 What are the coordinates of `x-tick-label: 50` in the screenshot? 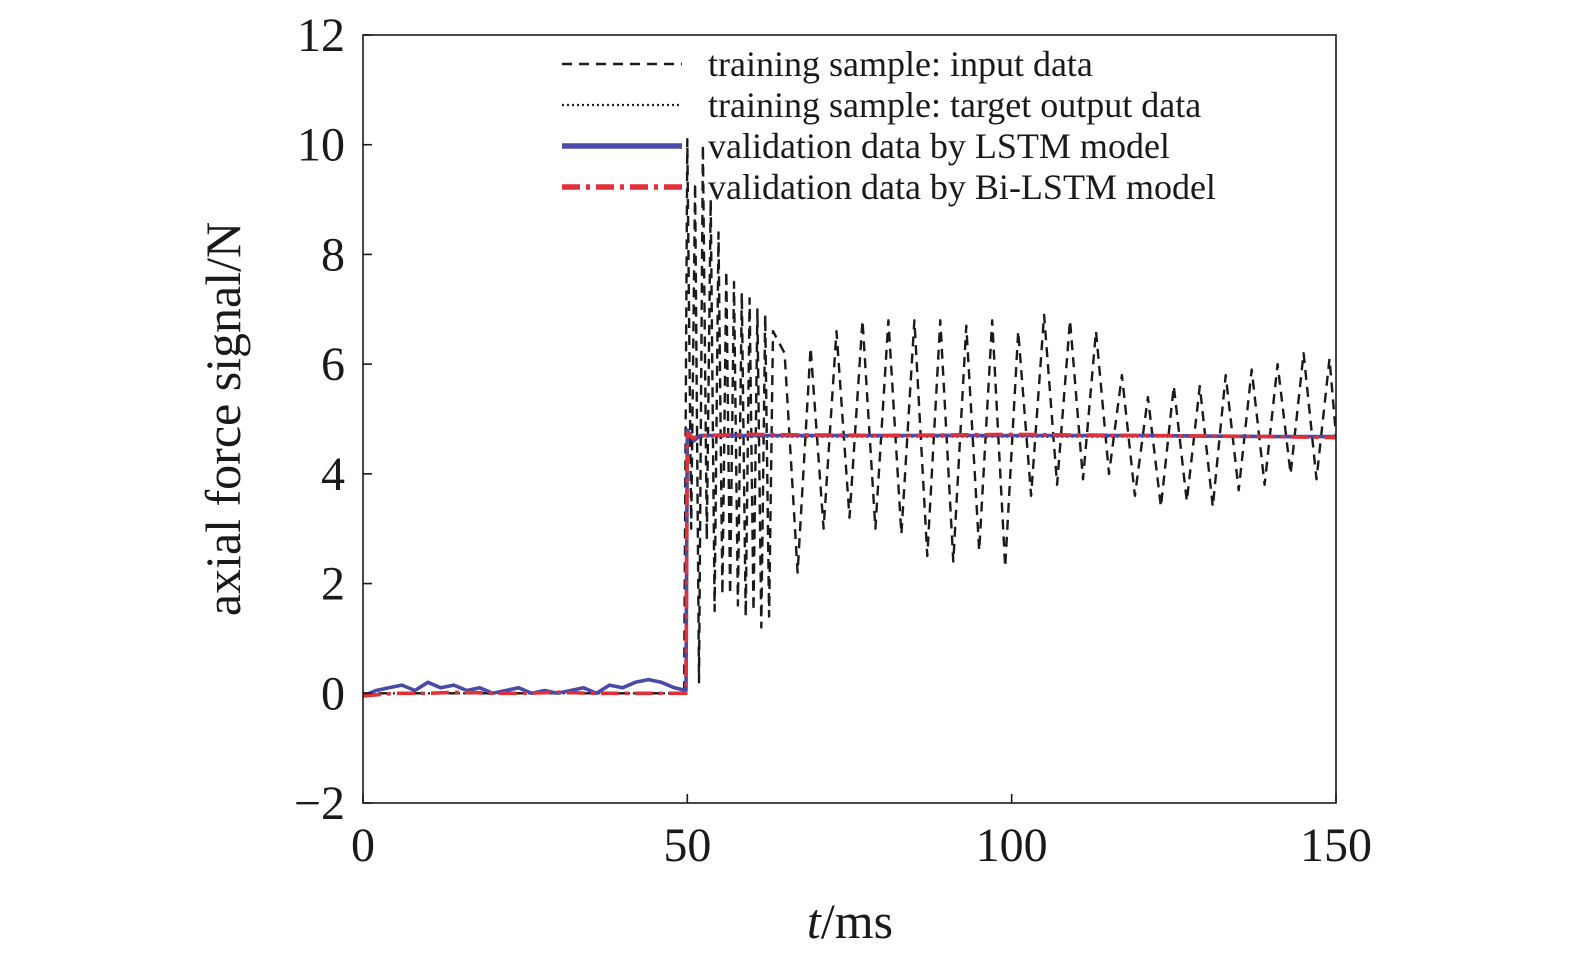 It's located at (687, 845).